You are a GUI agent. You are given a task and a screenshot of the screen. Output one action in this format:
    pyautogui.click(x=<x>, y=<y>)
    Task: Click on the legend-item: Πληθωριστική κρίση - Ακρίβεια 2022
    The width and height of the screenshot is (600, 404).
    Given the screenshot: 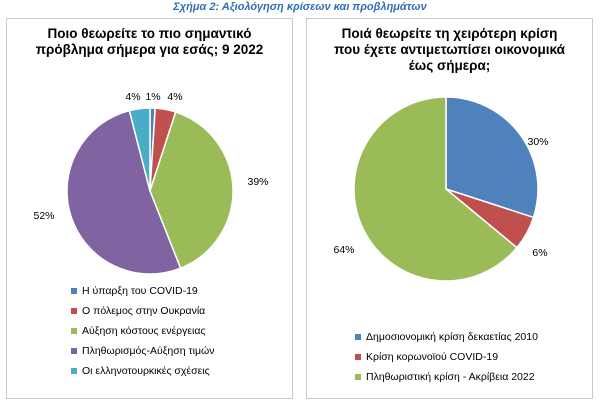 What is the action you would take?
    pyautogui.click(x=446, y=377)
    